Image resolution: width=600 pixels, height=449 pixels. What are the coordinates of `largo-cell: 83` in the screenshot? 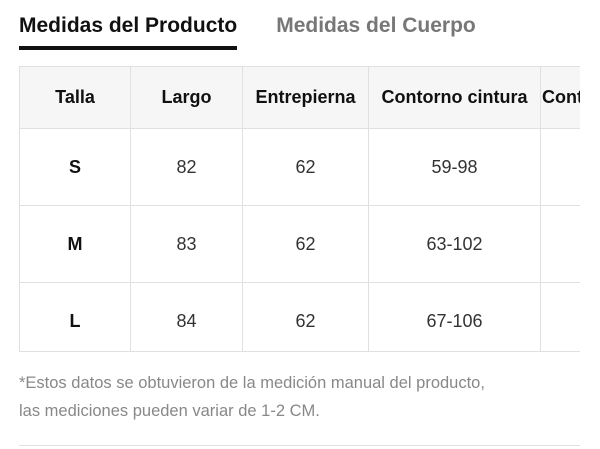 It's located at (186, 244).